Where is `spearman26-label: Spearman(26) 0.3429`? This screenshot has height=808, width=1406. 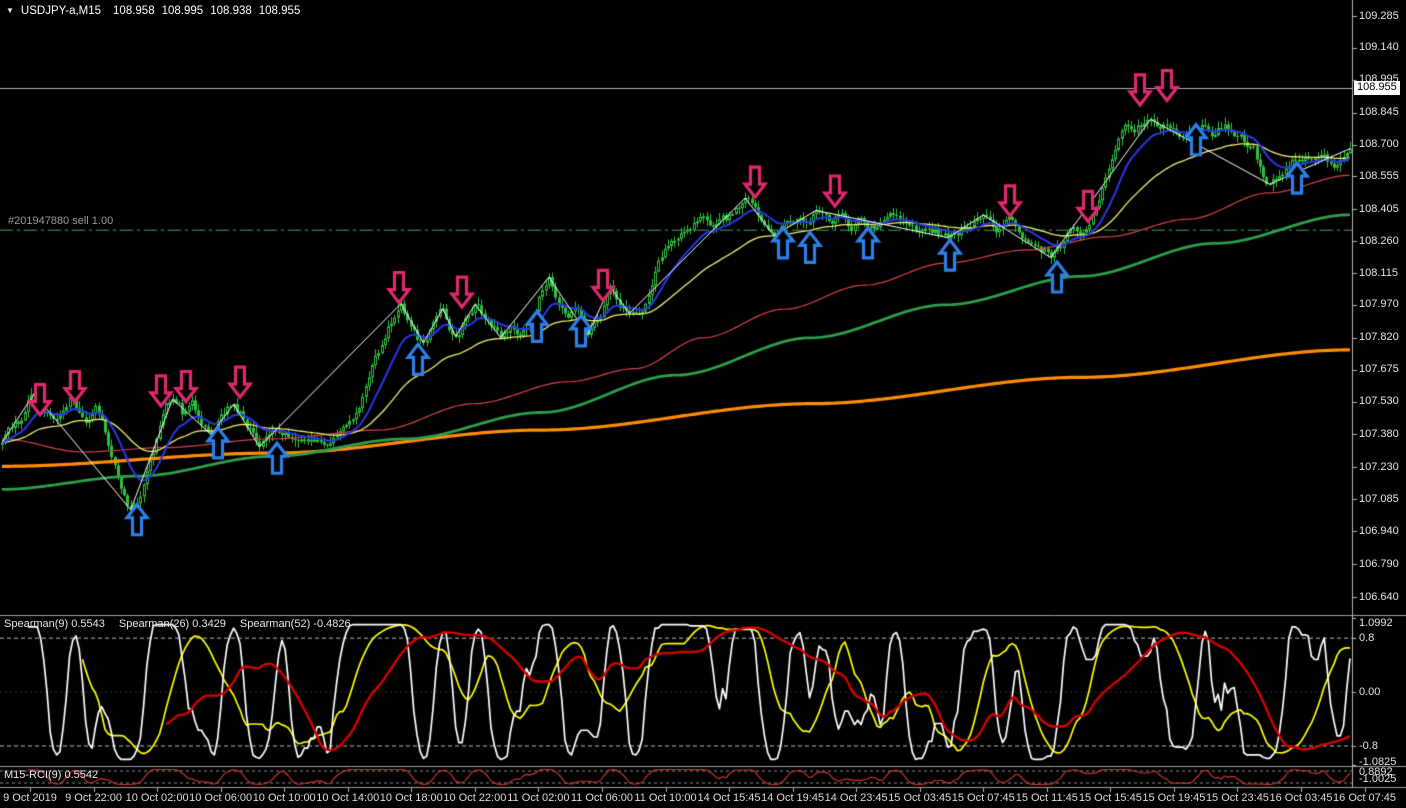
spearman26-label: Spearman(26) 0.3429 is located at coordinates (172, 624).